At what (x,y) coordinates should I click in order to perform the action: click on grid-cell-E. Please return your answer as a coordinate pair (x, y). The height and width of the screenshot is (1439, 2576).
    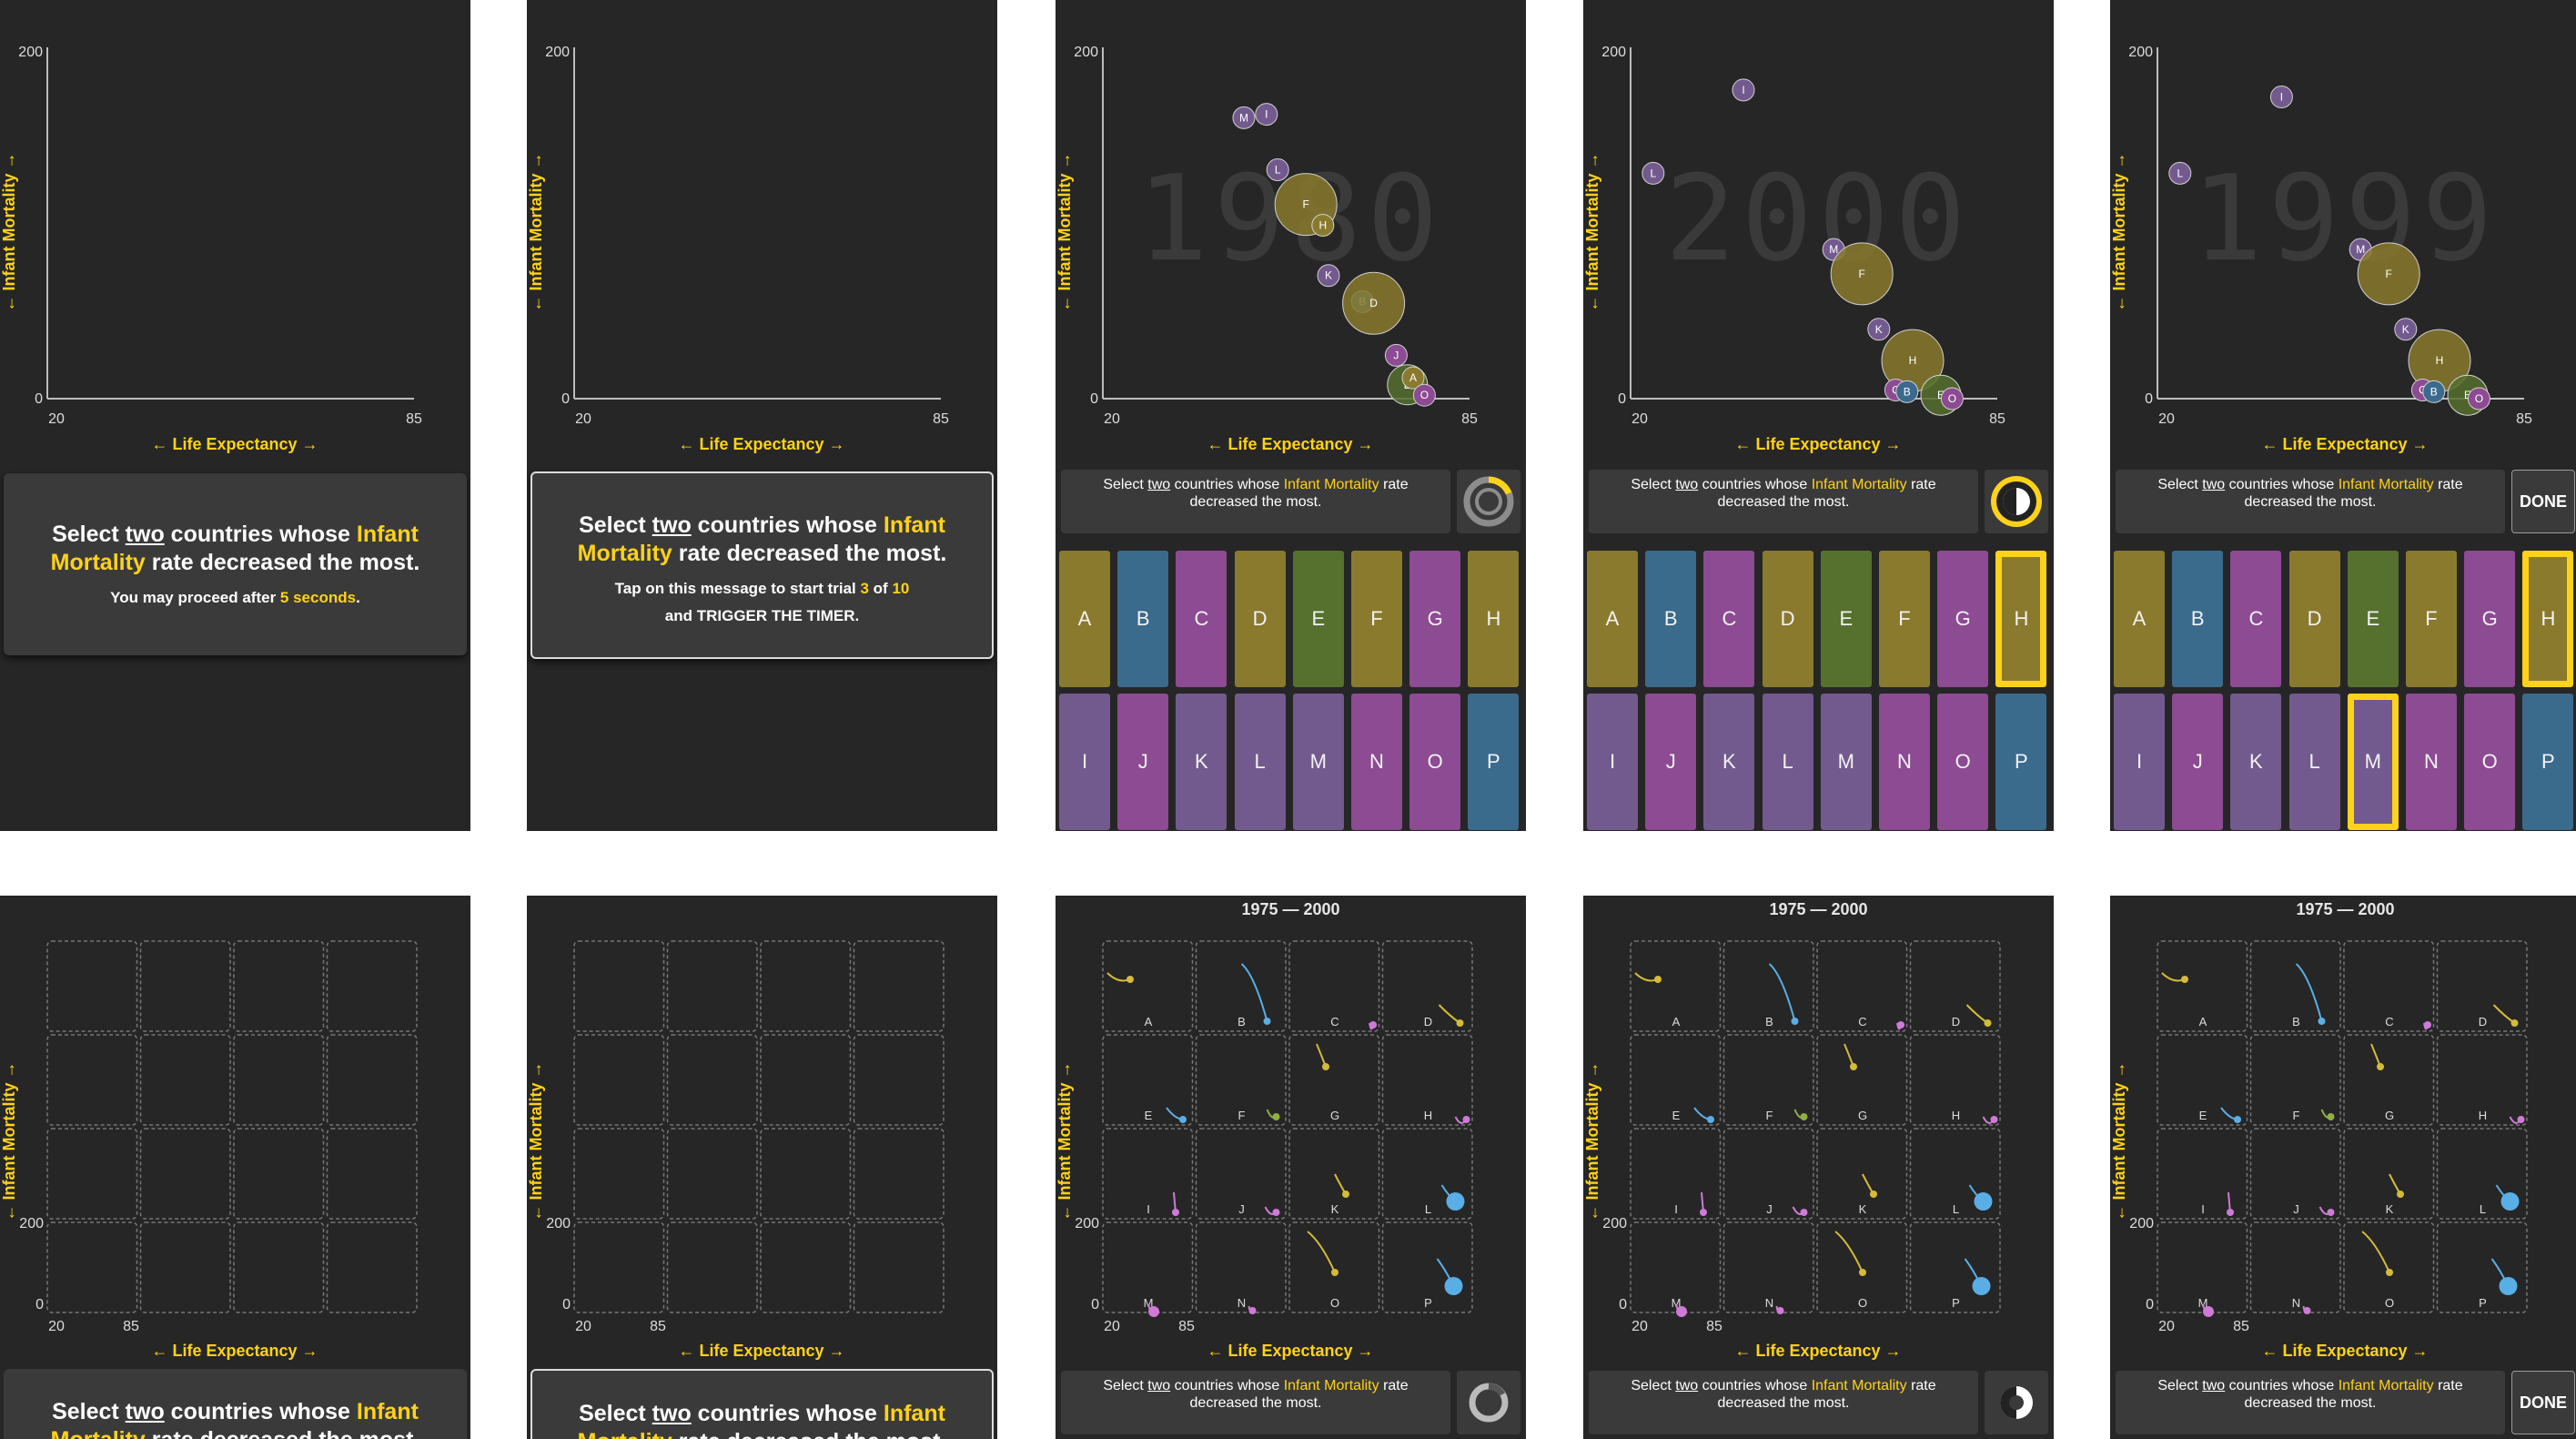
    Looking at the image, I should click on (92, 1080).